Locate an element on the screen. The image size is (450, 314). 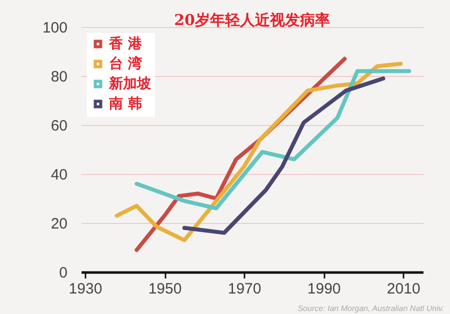
y-tick-label: 80 is located at coordinates (59, 77).